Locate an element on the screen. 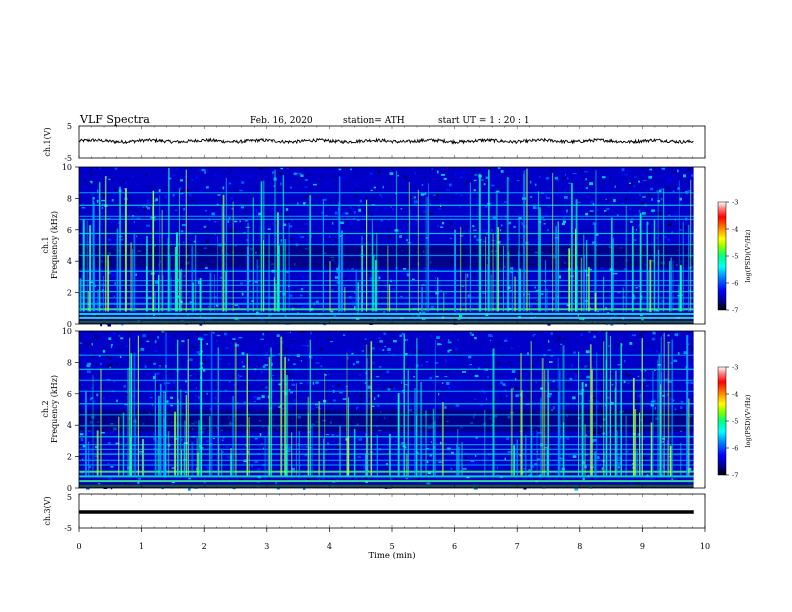 Image resolution: width=792 pixels, height=612 pixels. ch2-spectrogram-ylabel-b: Frequency (kHz) is located at coordinates (54, 409).